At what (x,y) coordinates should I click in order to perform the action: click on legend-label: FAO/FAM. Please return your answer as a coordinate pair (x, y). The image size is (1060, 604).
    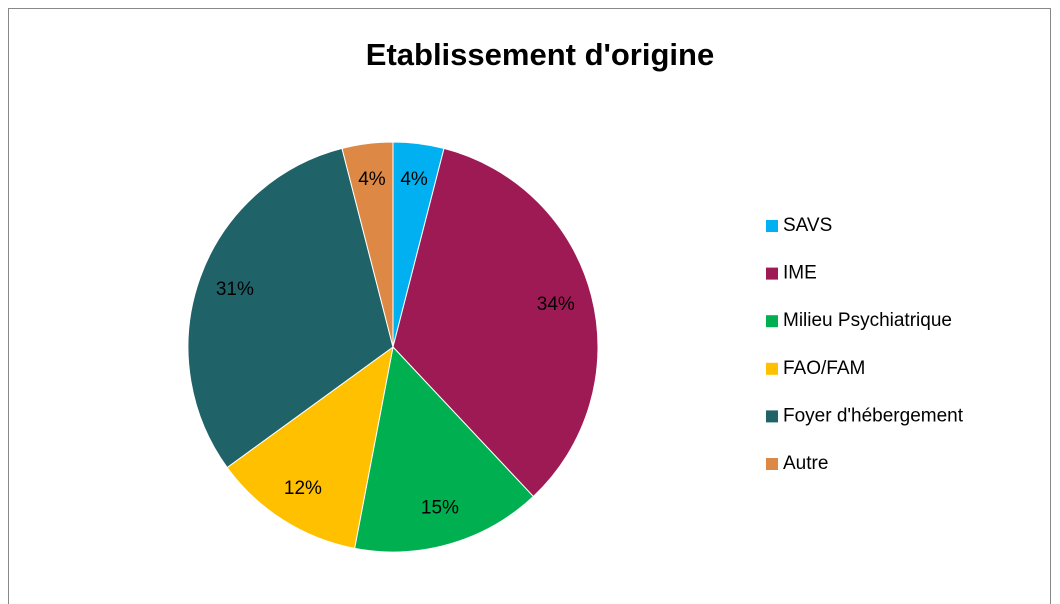
    Looking at the image, I should click on (824, 368).